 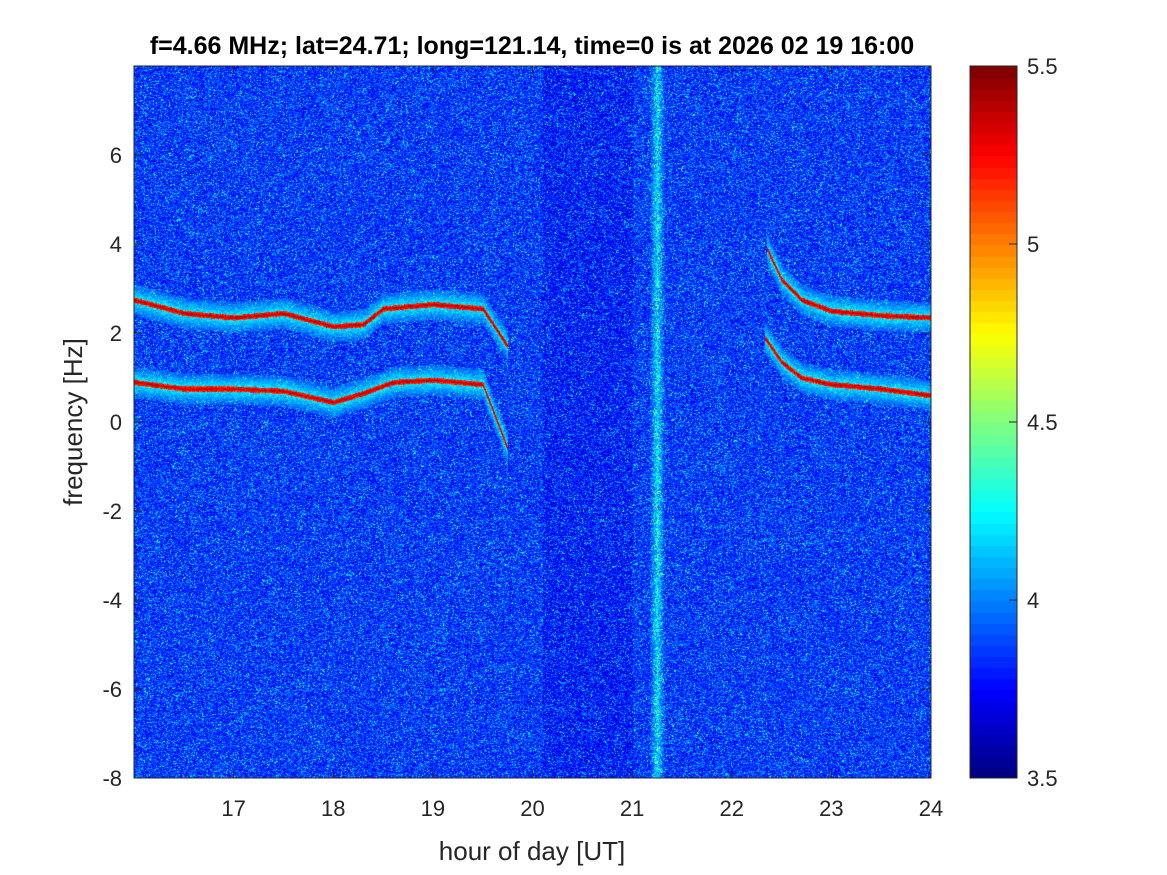 What do you see at coordinates (532, 851) in the screenshot?
I see `x-axis-label: hour of day [UT]` at bounding box center [532, 851].